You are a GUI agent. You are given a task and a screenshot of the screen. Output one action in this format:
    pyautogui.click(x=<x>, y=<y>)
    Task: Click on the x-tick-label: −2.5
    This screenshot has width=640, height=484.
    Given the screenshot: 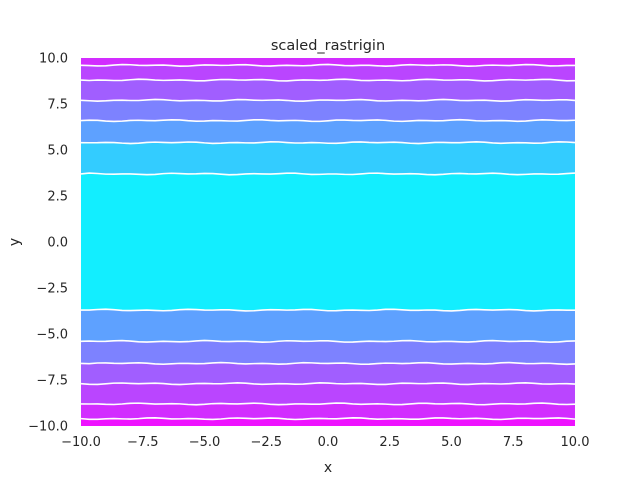 What is the action you would take?
    pyautogui.click(x=266, y=442)
    